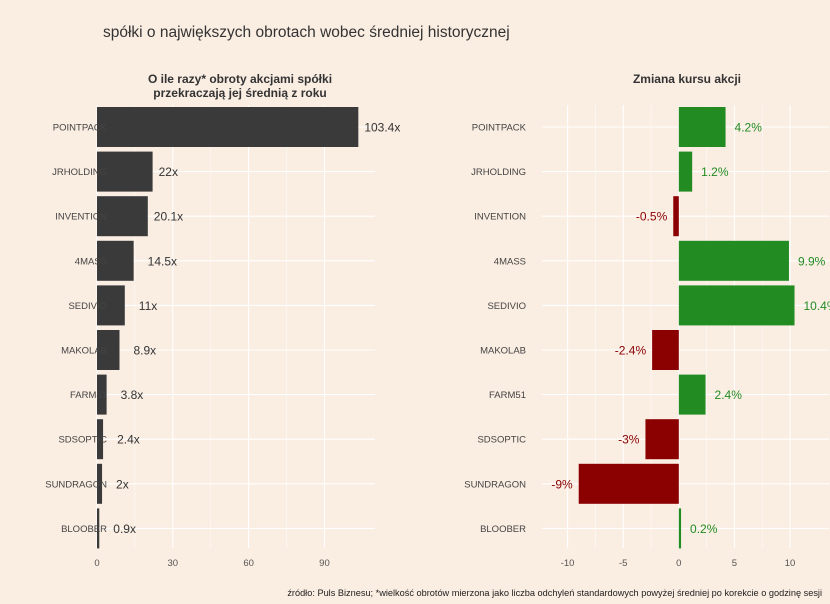 The width and height of the screenshot is (830, 604). What do you see at coordinates (162, 261) in the screenshot?
I see `turnover-value-label: 14.5x` at bounding box center [162, 261].